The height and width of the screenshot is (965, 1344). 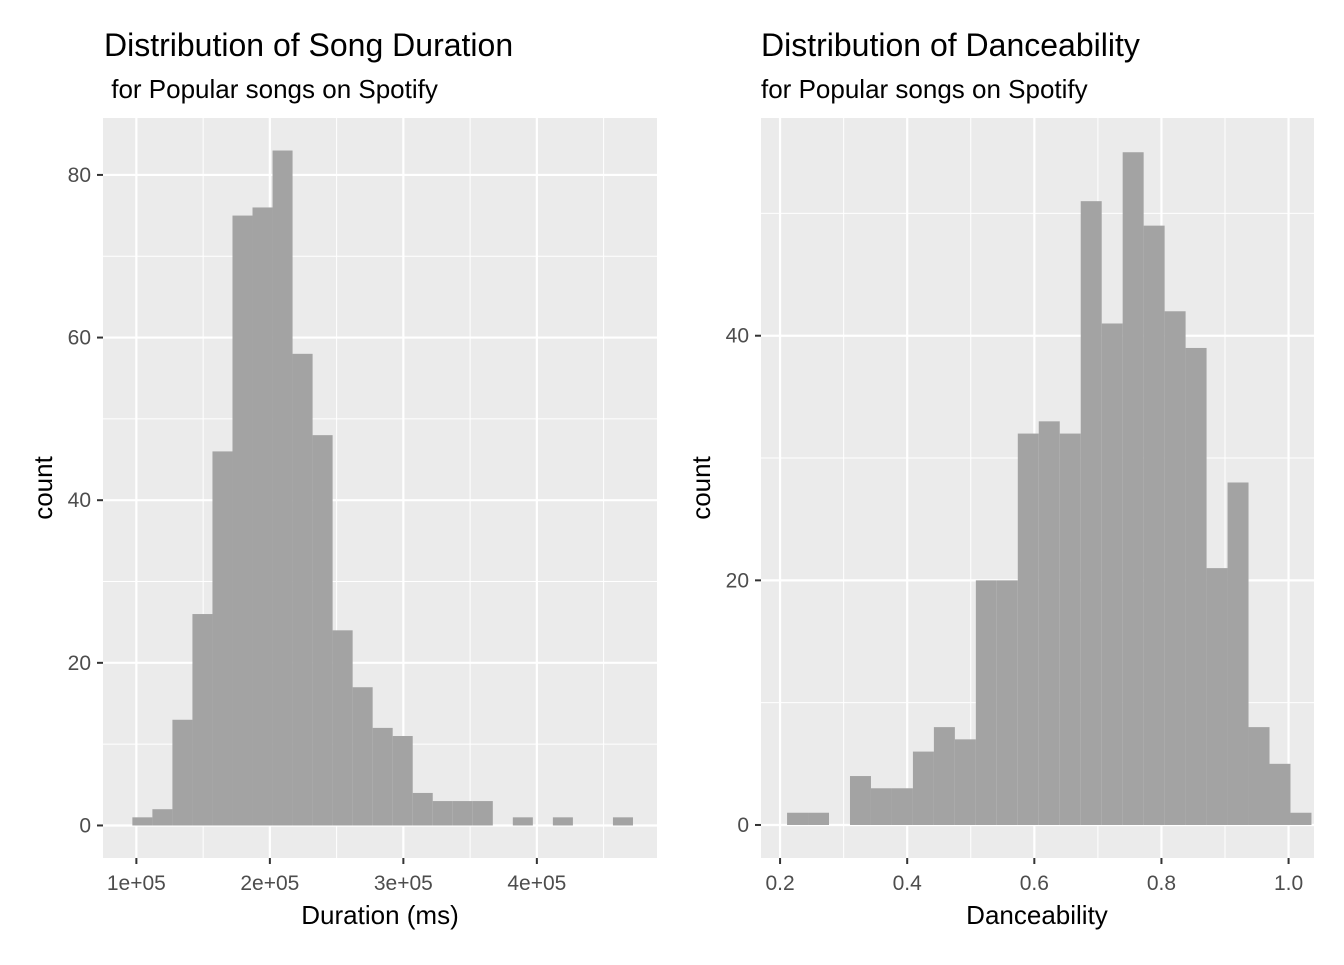 What do you see at coordinates (536, 883) in the screenshot?
I see `x-tick-label: 4e+05` at bounding box center [536, 883].